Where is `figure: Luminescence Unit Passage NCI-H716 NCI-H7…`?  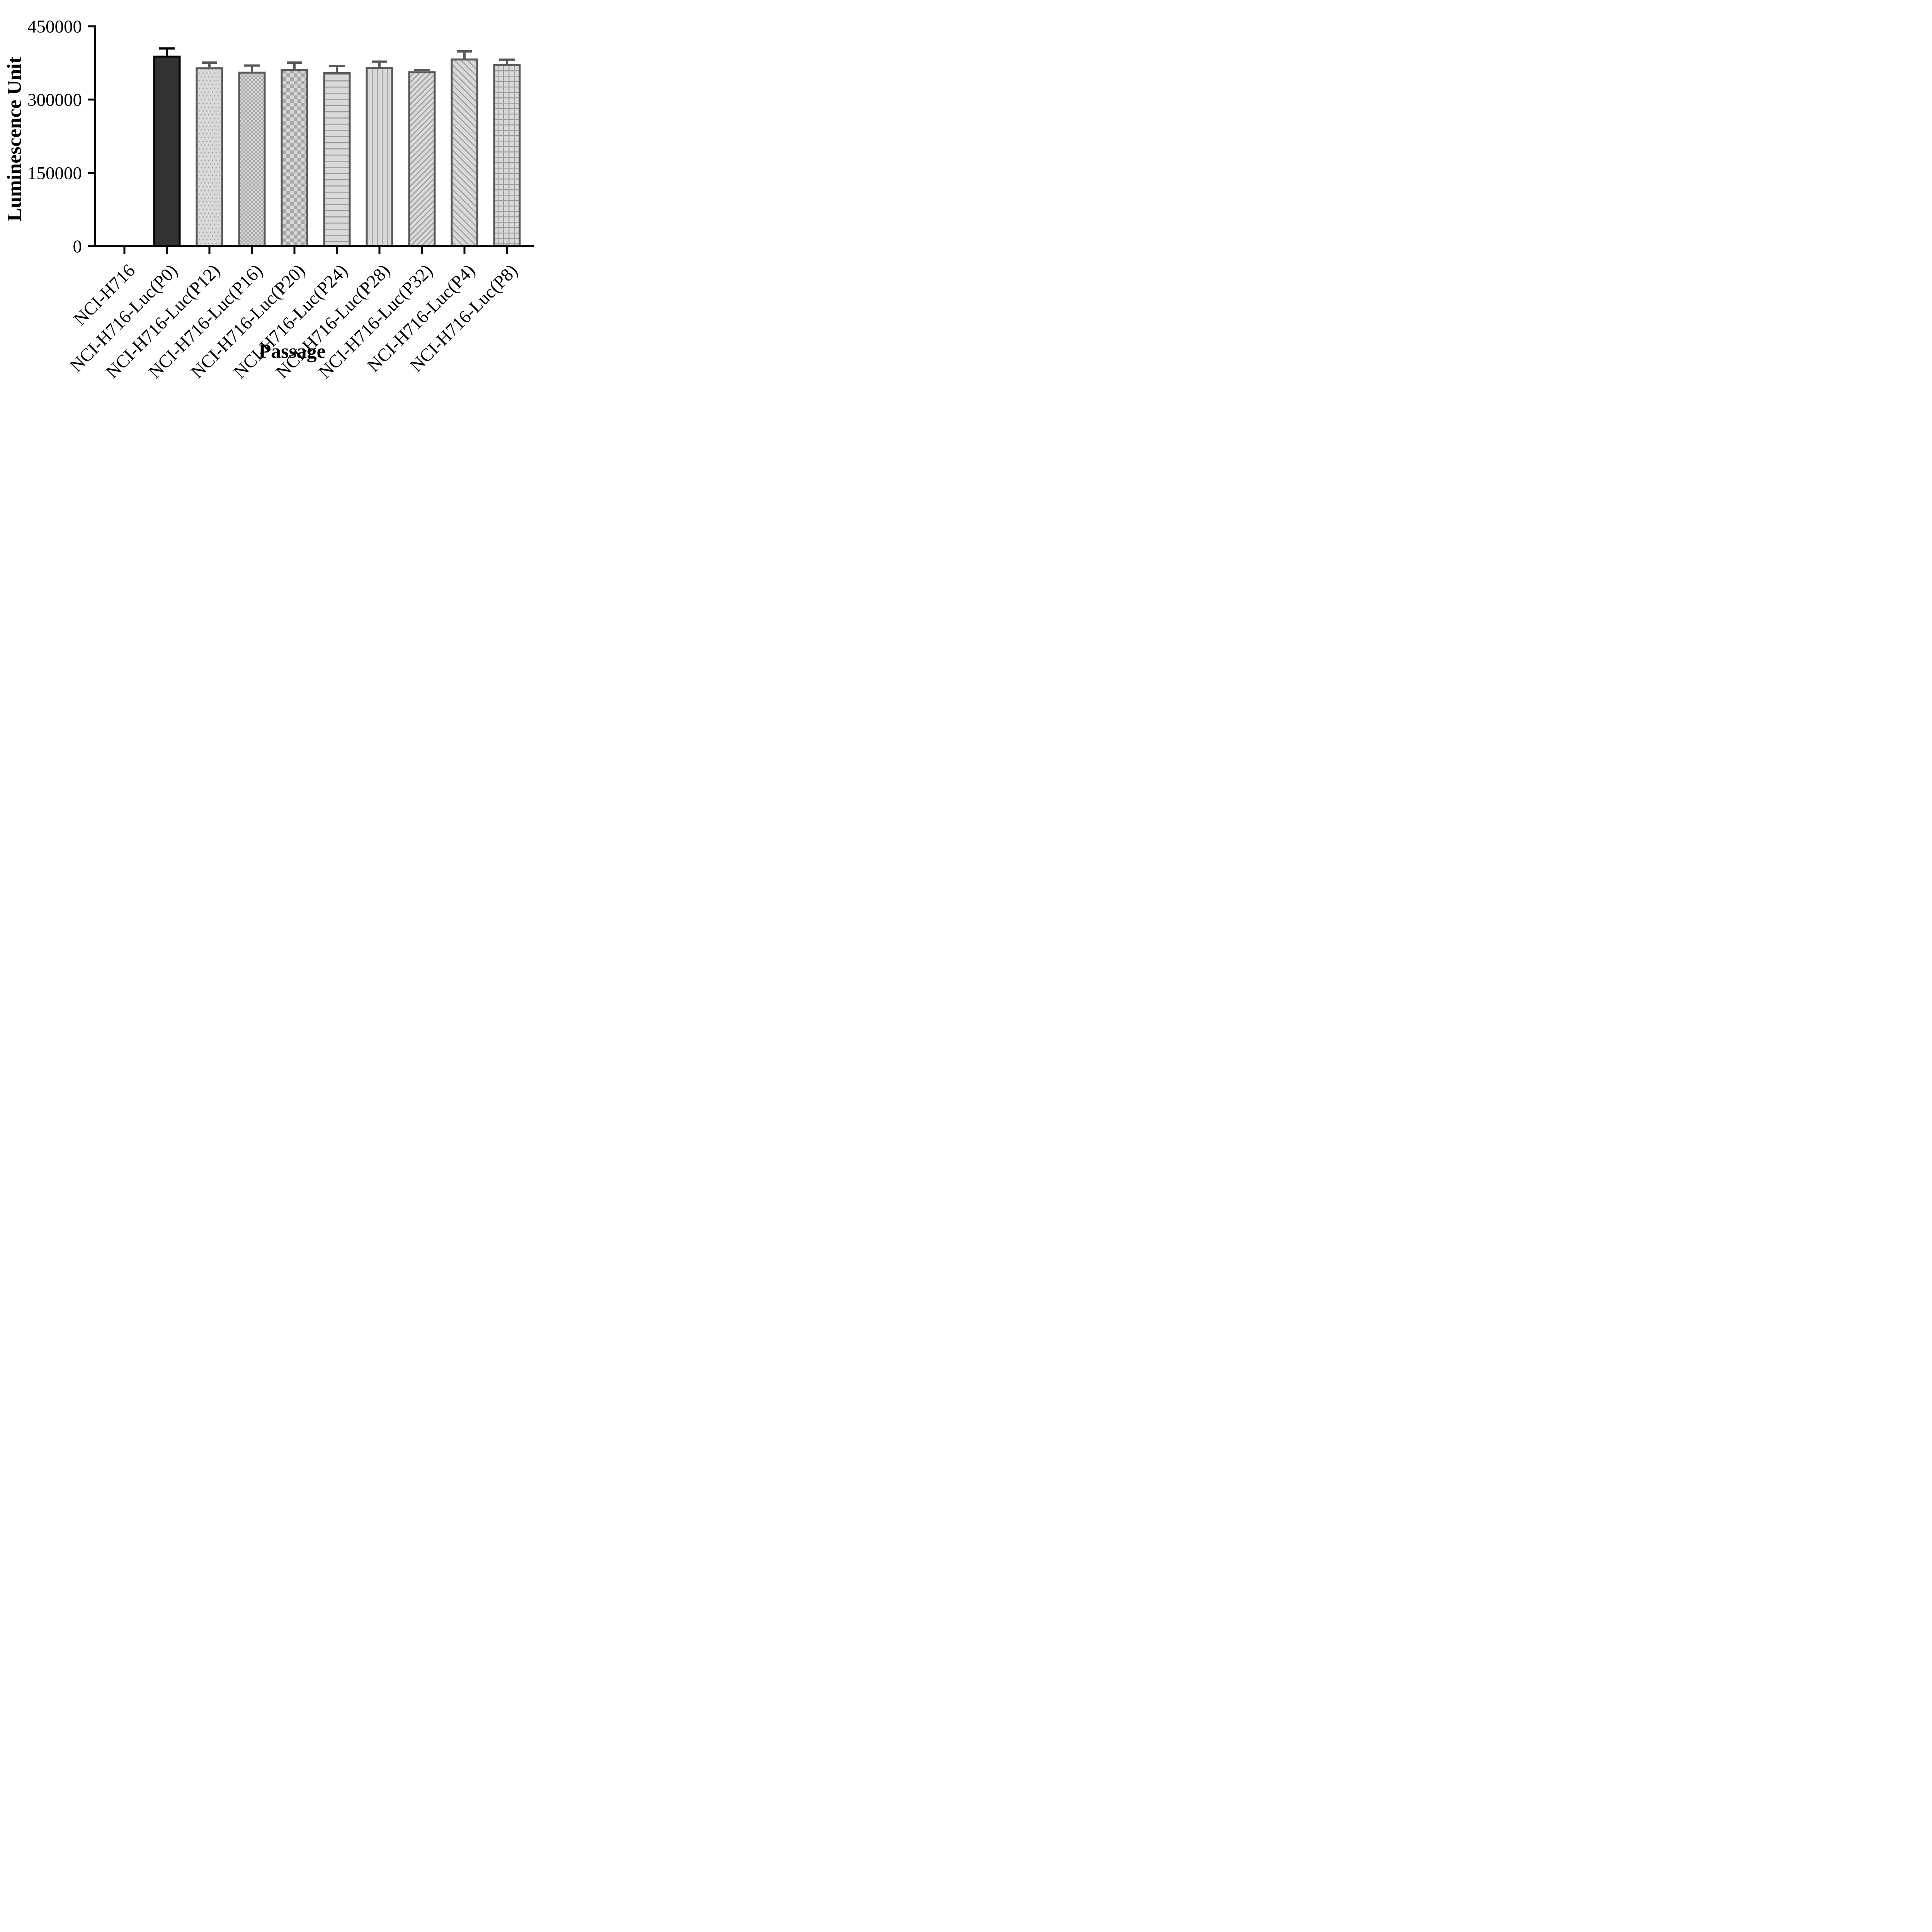 figure: Luminescence Unit Passage NCI-H716 NCI-H7… is located at coordinates (282, 199).